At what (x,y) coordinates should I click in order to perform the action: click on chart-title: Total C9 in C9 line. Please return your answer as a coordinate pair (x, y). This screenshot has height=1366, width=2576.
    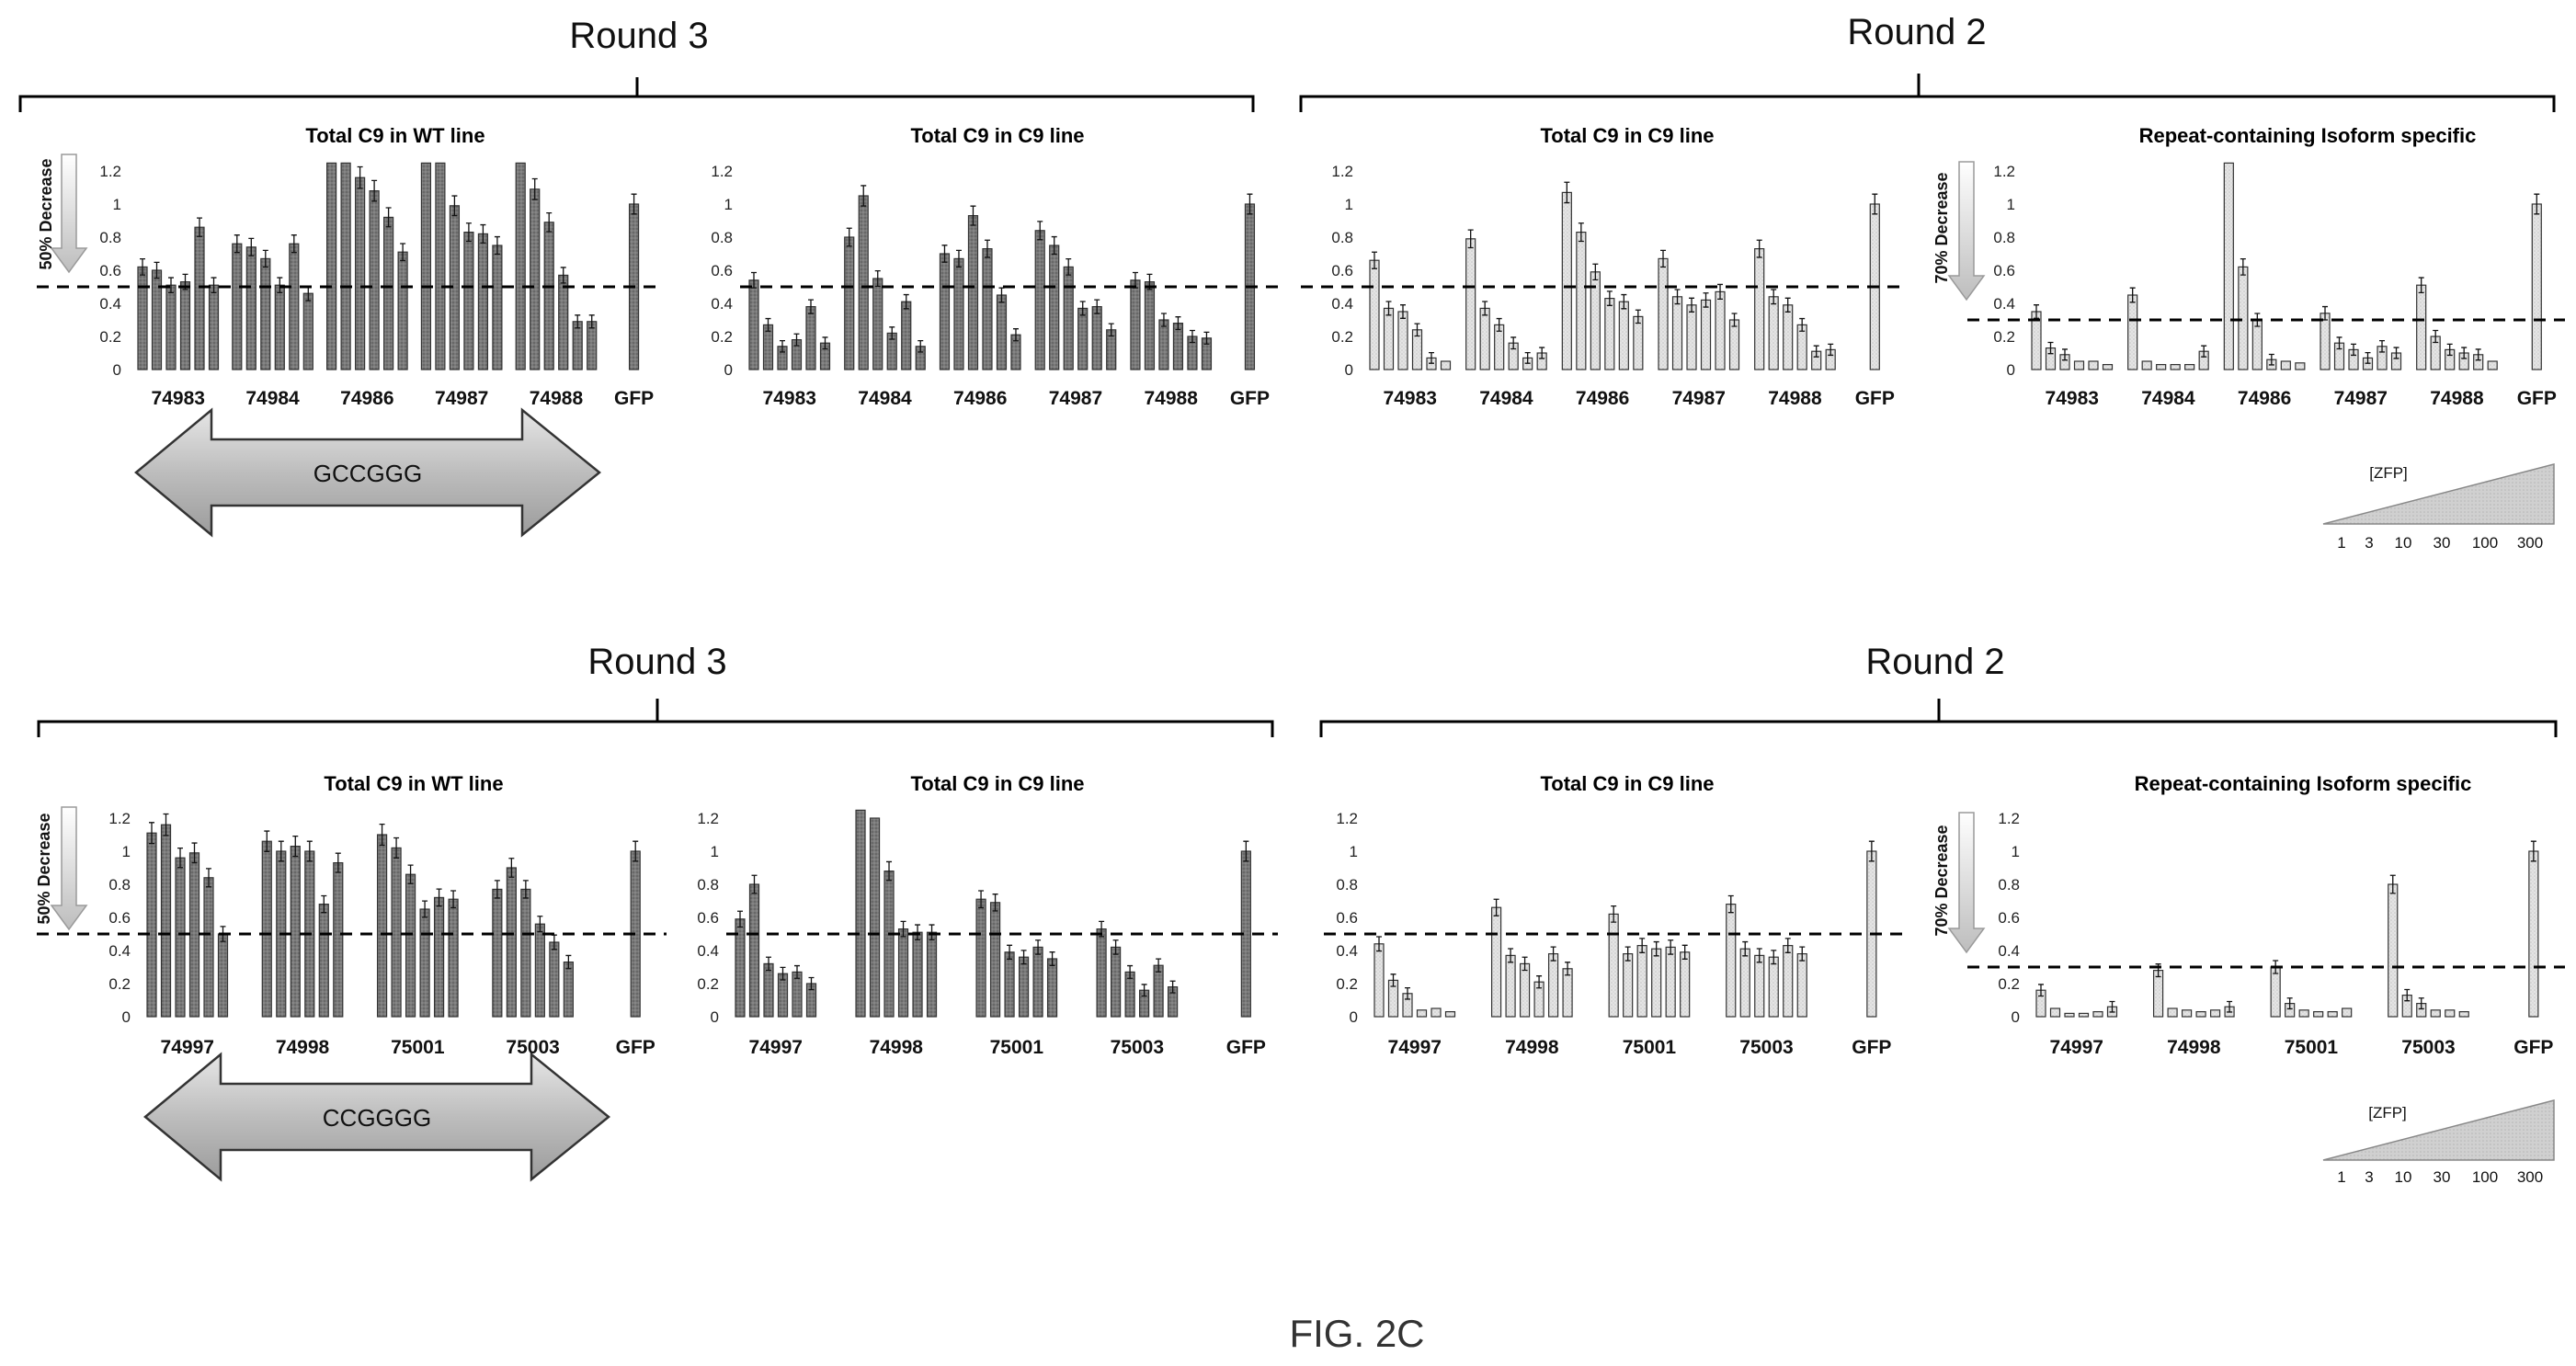
    Looking at the image, I should click on (997, 783).